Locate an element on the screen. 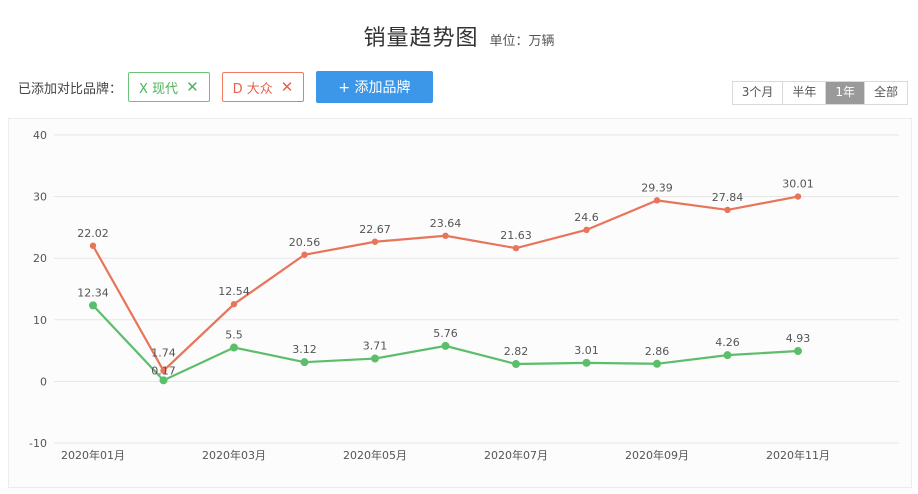  chart-title-bar: 销量趋势图 单位：万辆 is located at coordinates (459, 36).